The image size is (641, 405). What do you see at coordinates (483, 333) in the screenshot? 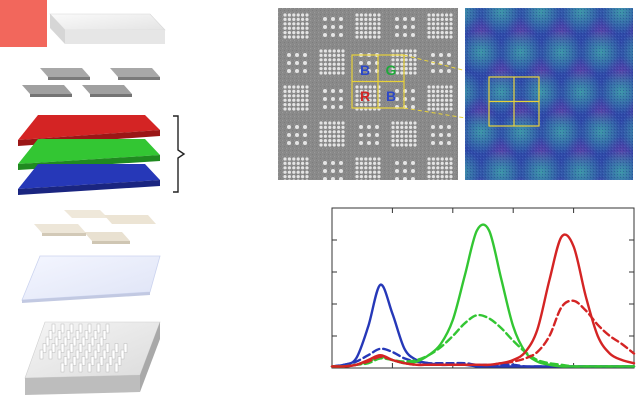
I see `series-5-dashed-line` at bounding box center [483, 333].